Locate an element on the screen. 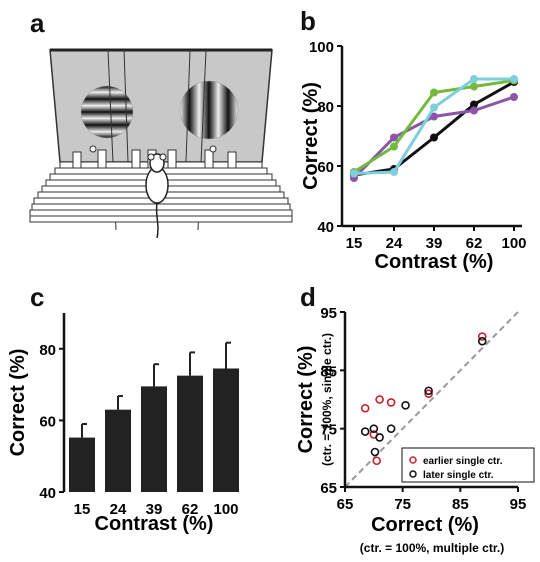 The width and height of the screenshot is (540, 562). y-axis-sublabel: (ctr. = 100%, single ctr.) is located at coordinates (327, 399).